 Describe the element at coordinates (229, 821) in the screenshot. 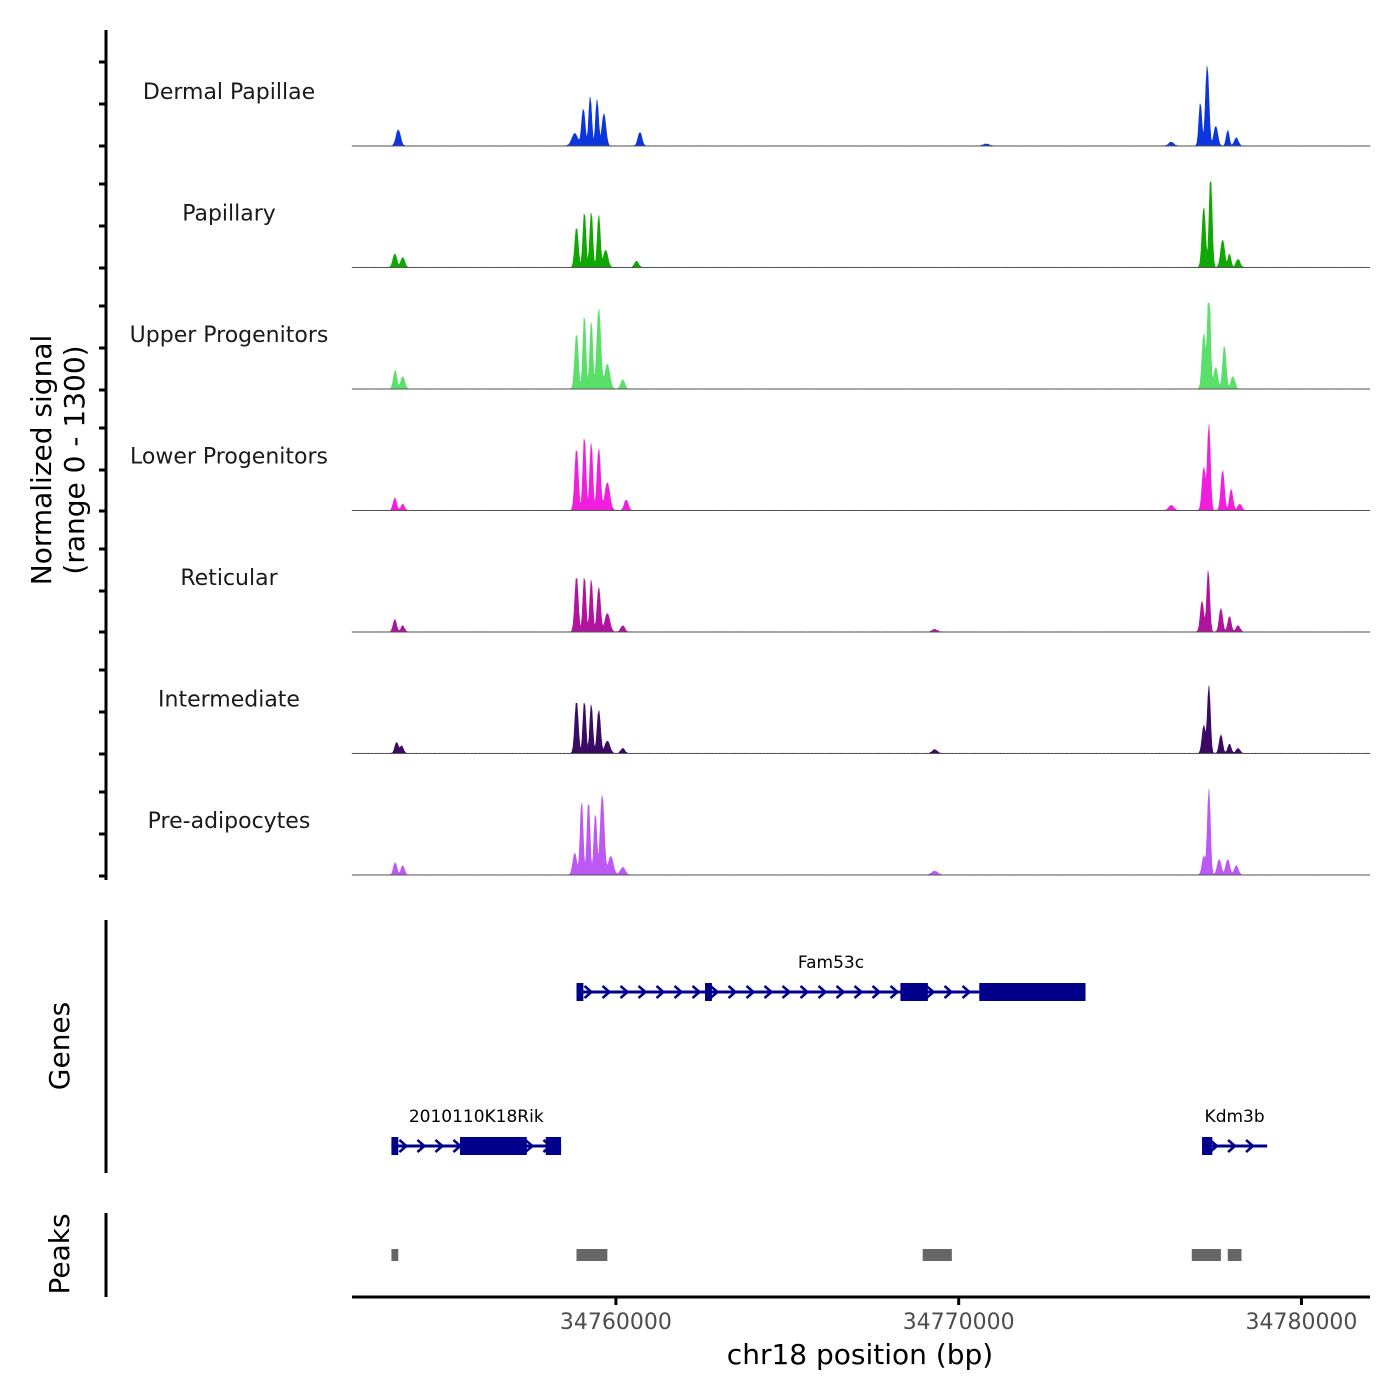

I see `track-label: Pre-adipocytes` at that location.